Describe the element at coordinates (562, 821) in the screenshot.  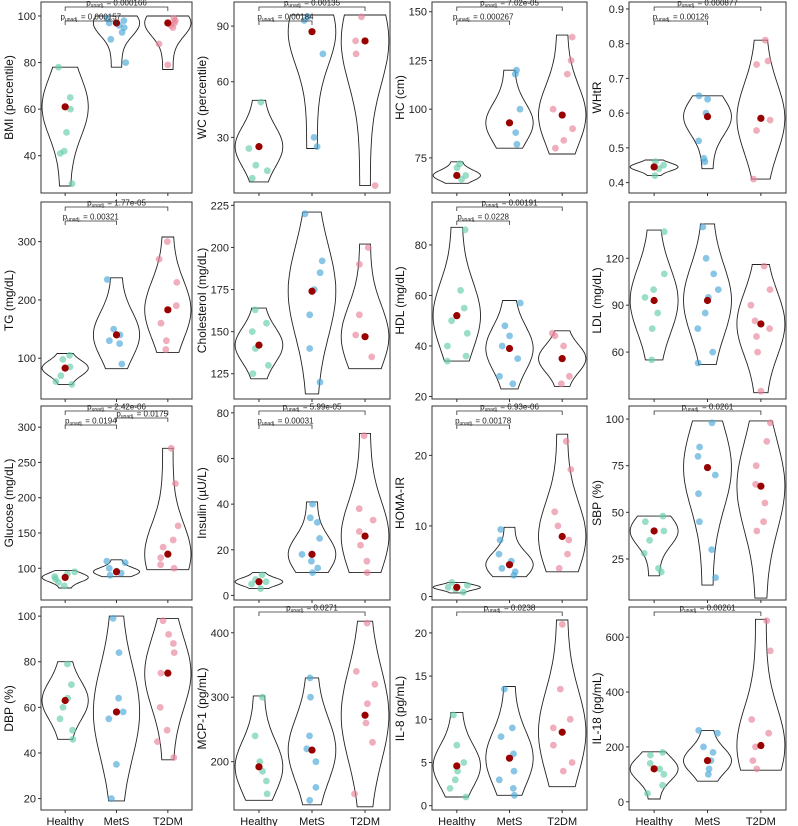
I see `x-category-label: T2DM` at that location.